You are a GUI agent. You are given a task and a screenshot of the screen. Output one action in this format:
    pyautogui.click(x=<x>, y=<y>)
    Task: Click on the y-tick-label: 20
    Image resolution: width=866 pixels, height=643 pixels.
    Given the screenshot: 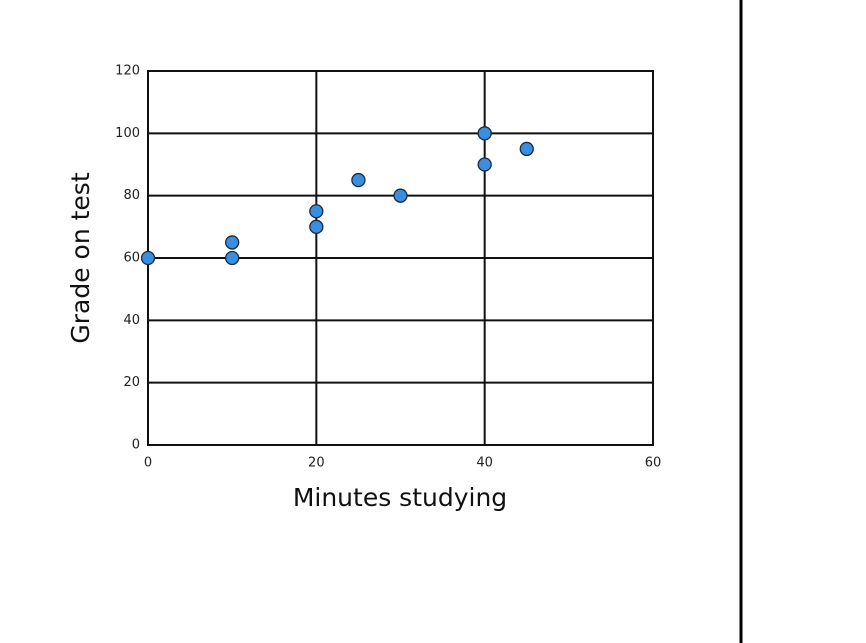 What is the action you would take?
    pyautogui.click(x=131, y=382)
    